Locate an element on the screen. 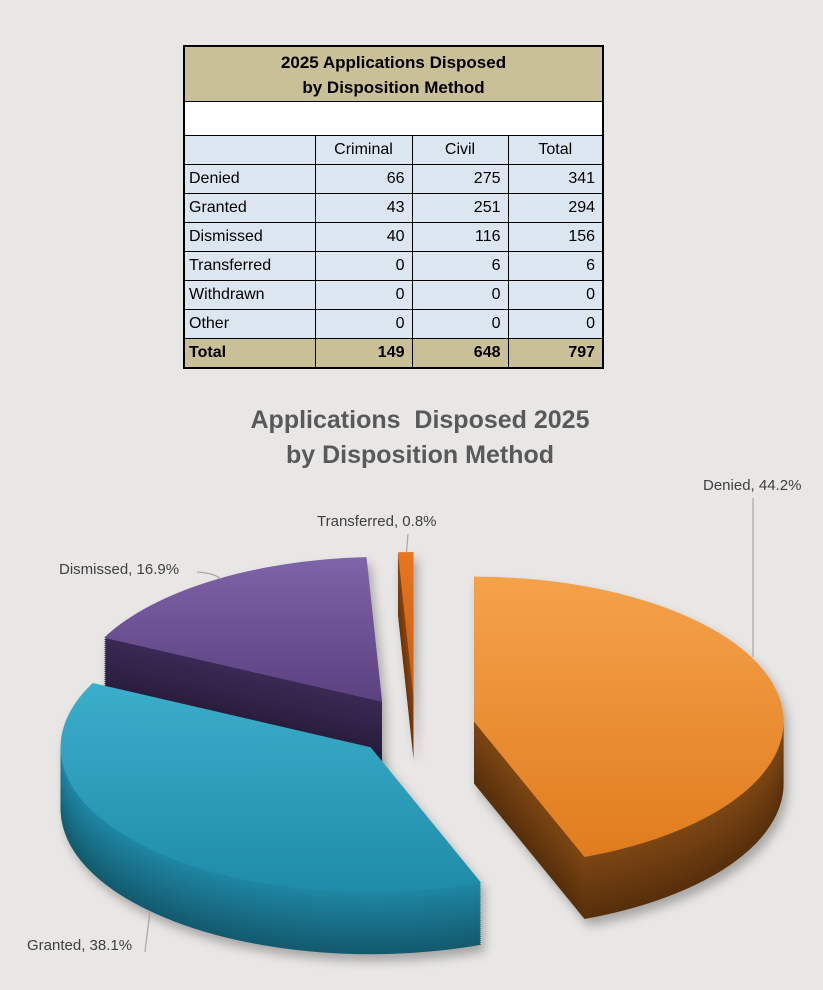 Image resolution: width=823 pixels, height=990 pixels. chart-title-line-1: Applications Disposed 2025 is located at coordinates (420, 420).